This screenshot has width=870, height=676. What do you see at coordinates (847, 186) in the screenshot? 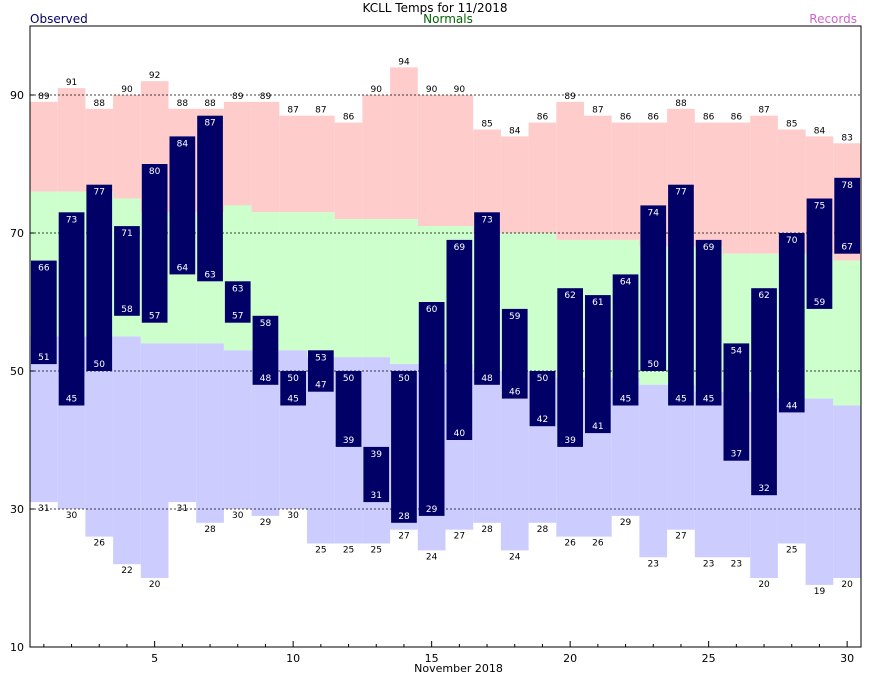
I see `observed-high-label: 78` at bounding box center [847, 186].